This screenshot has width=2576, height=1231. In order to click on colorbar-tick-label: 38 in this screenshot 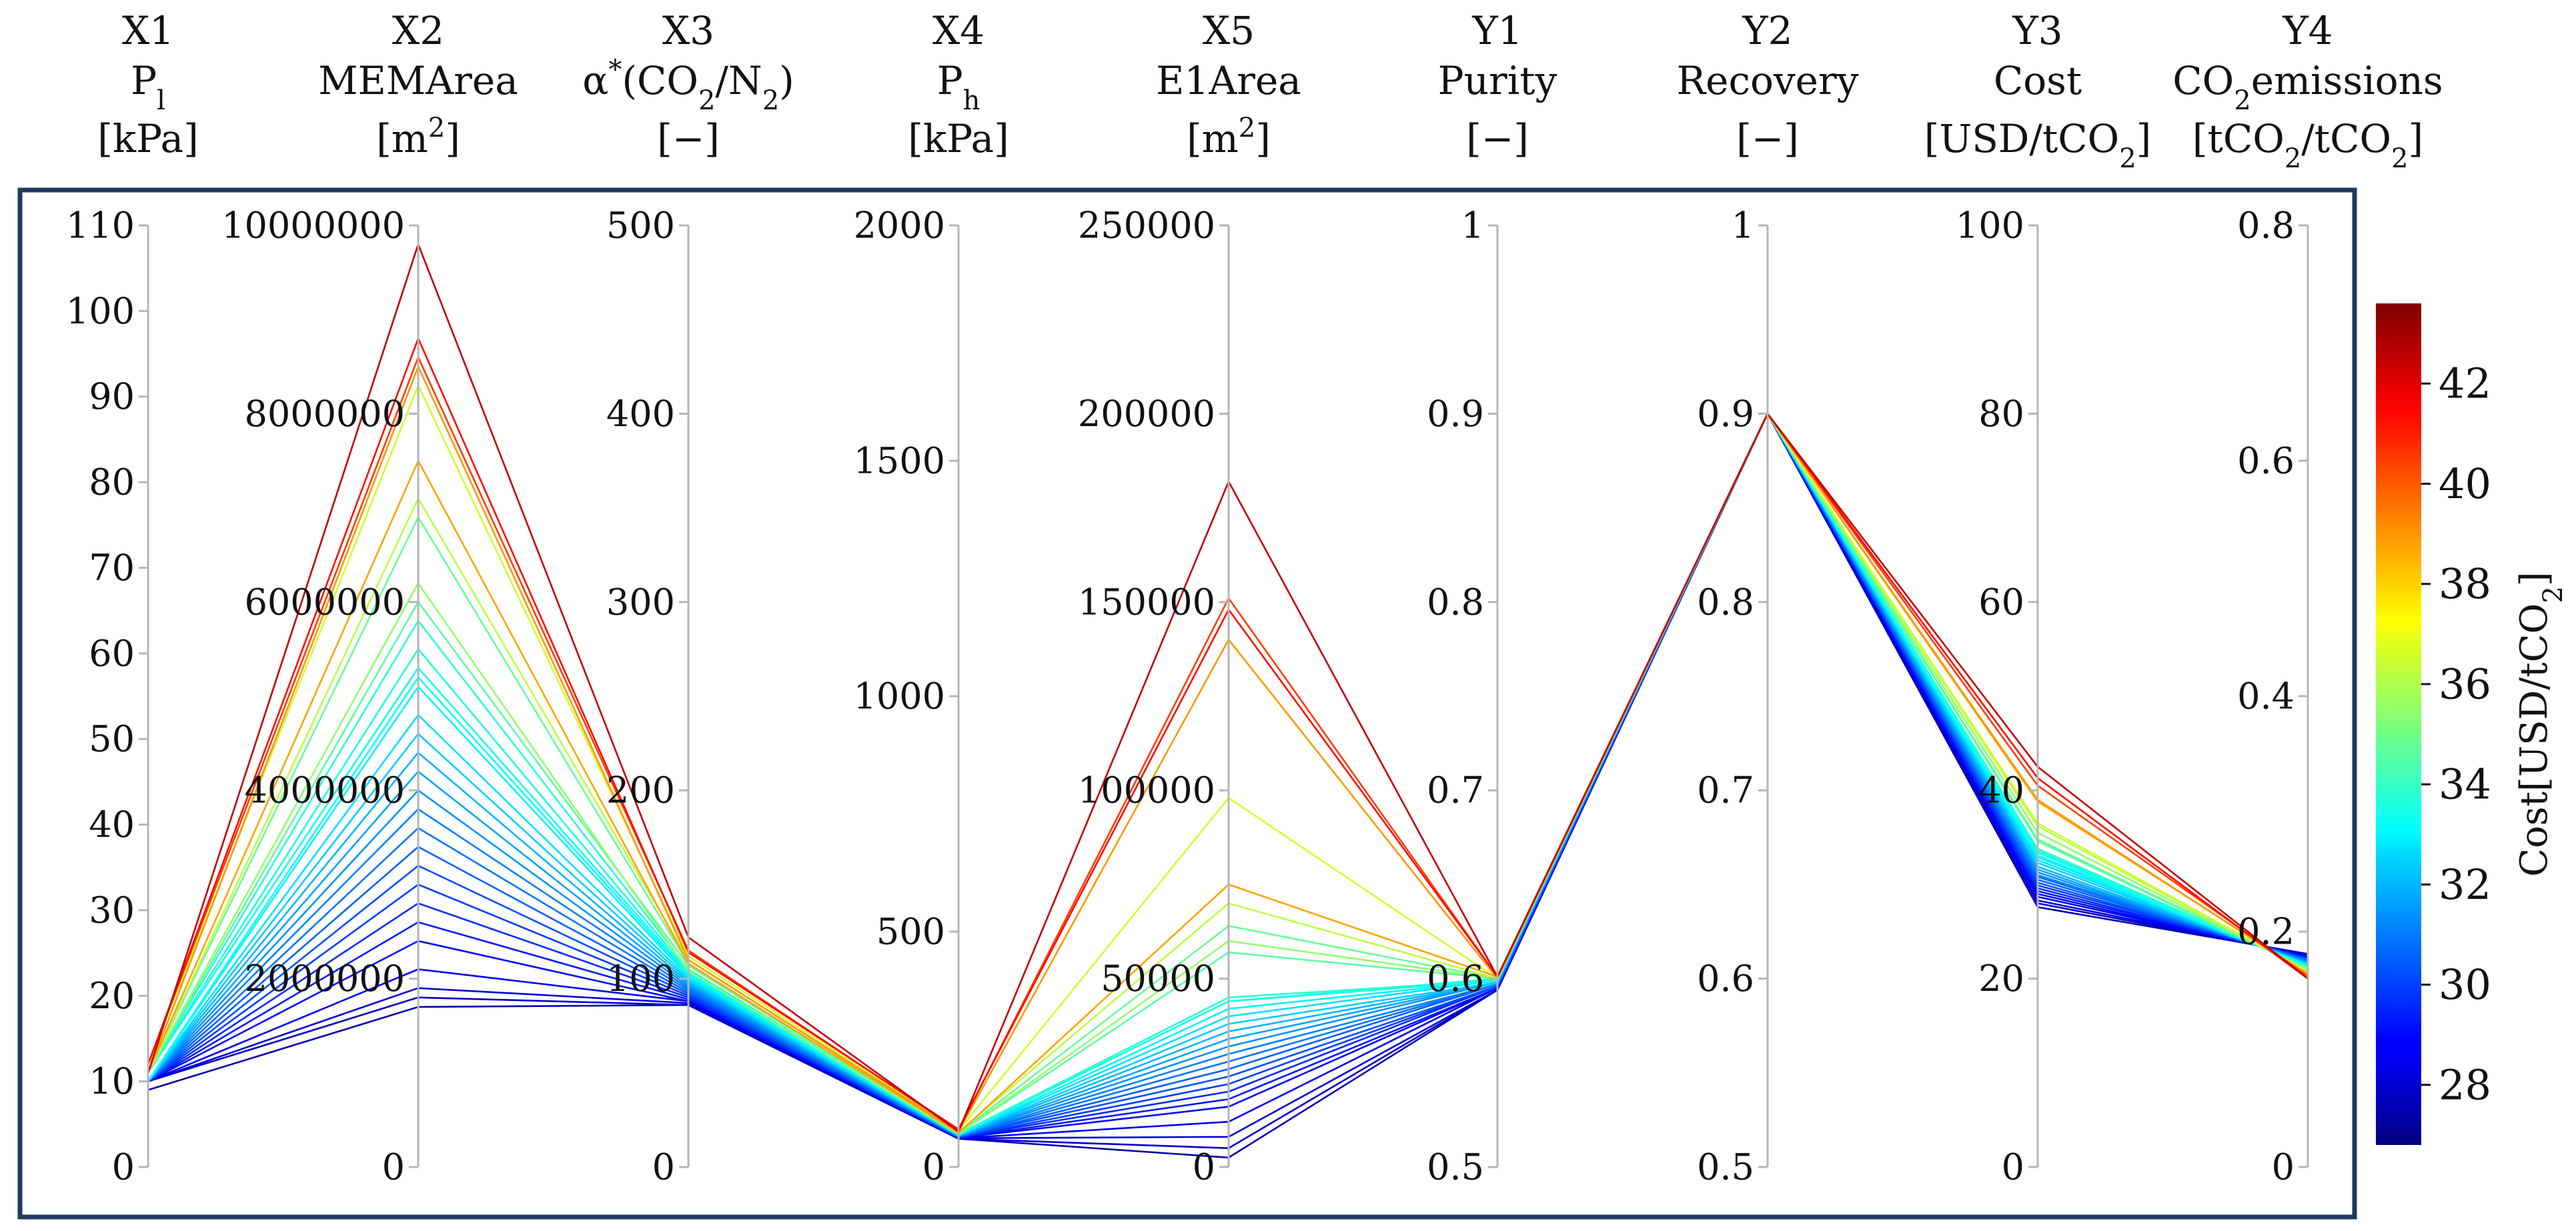, I will do `click(2465, 583)`.